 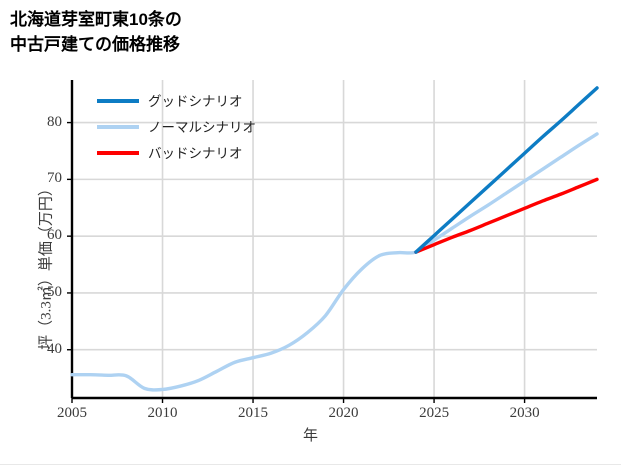 What do you see at coordinates (506, 170) in the screenshot?
I see `series-line-good` at bounding box center [506, 170].